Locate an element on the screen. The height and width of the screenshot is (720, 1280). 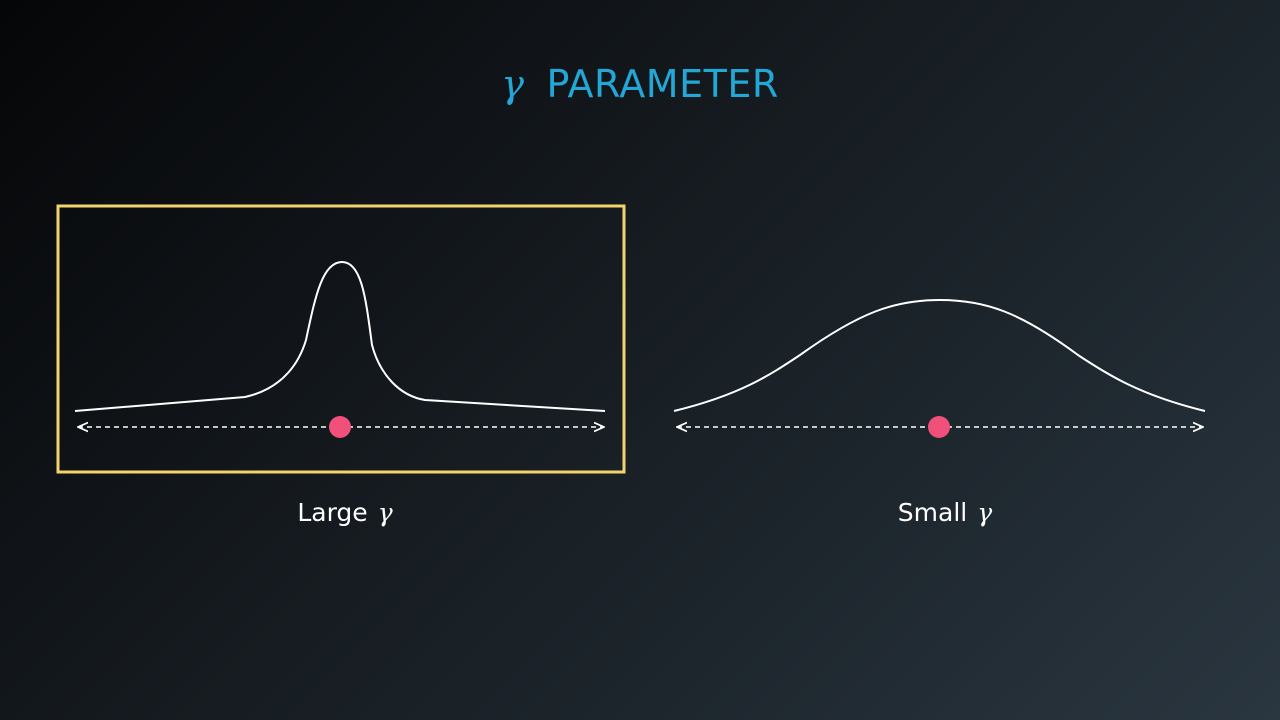
small-gamma-caption: Small γ is located at coordinates (945, 512).